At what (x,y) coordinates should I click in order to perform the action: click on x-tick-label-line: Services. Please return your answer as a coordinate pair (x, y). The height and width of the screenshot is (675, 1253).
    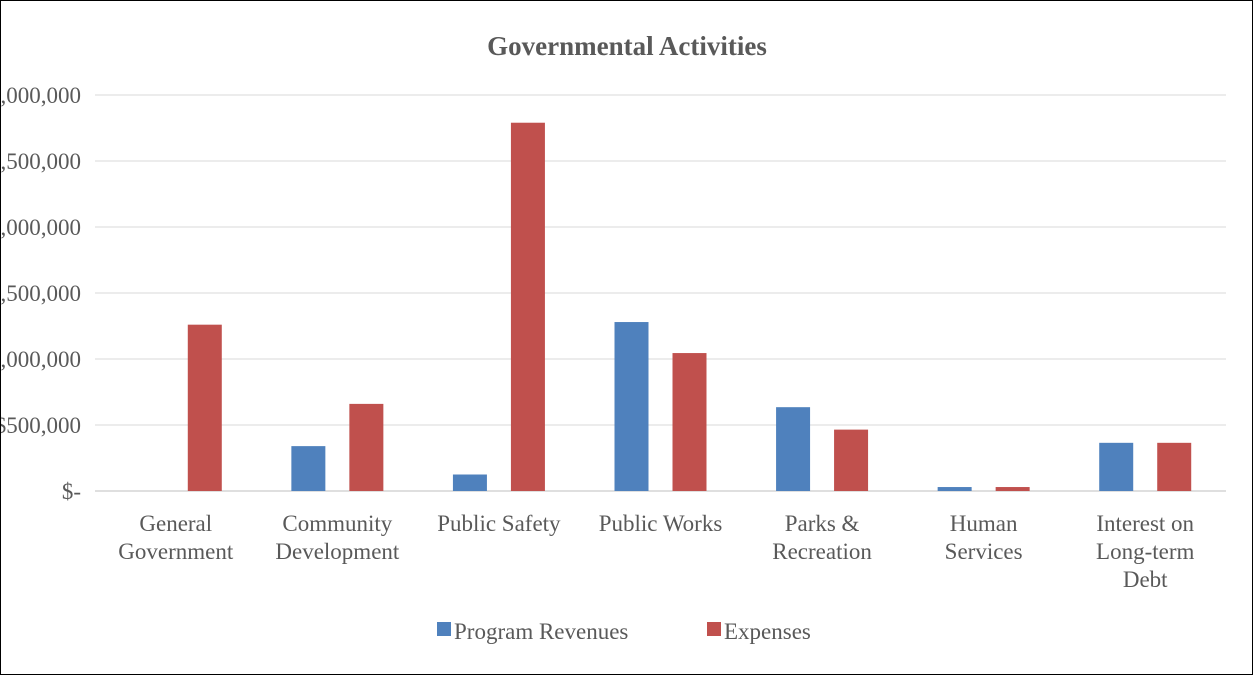
    Looking at the image, I should click on (984, 551).